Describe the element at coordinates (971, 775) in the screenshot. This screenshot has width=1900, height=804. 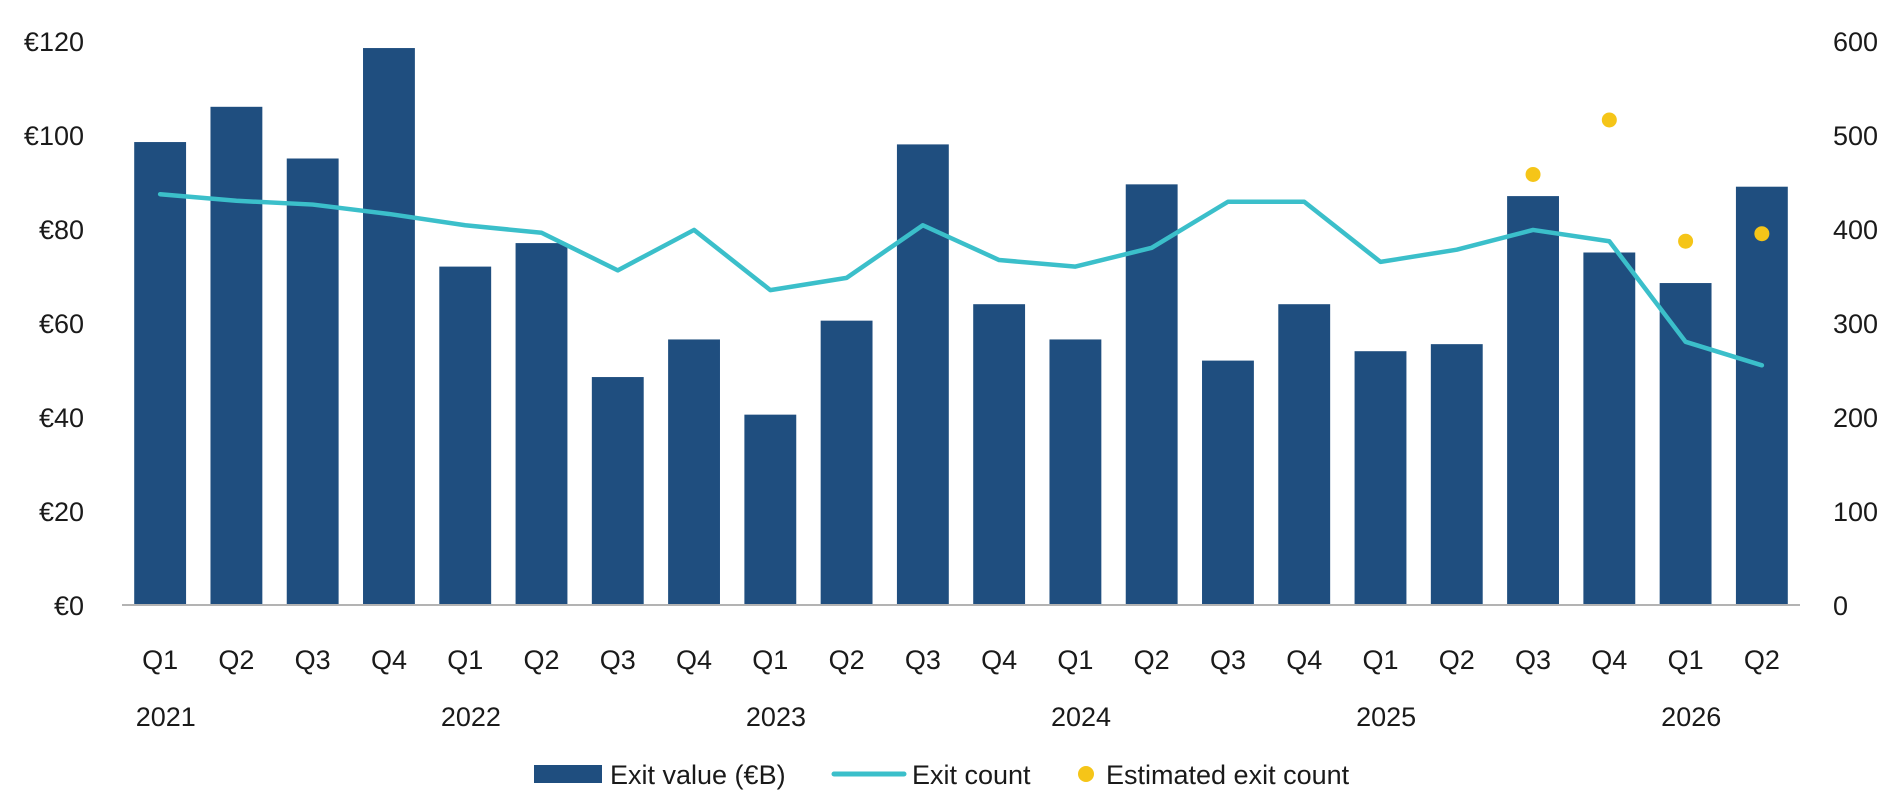
I see `legend-label-exit-count: Exit count` at that location.